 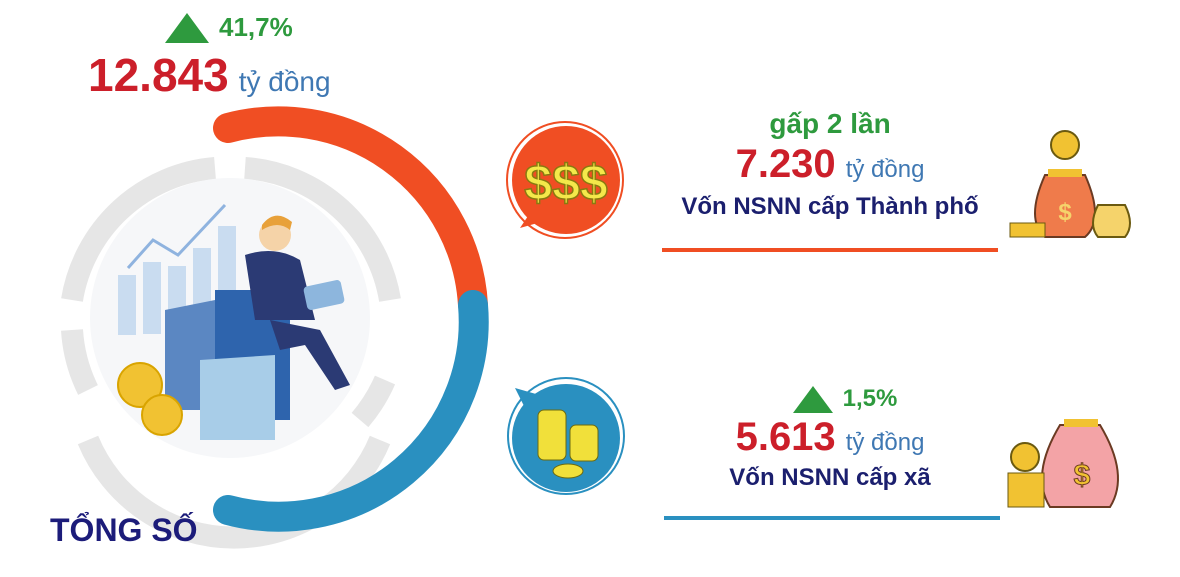 What do you see at coordinates (124, 530) in the screenshot?
I see `total-label: TỔNG SỐ` at bounding box center [124, 530].